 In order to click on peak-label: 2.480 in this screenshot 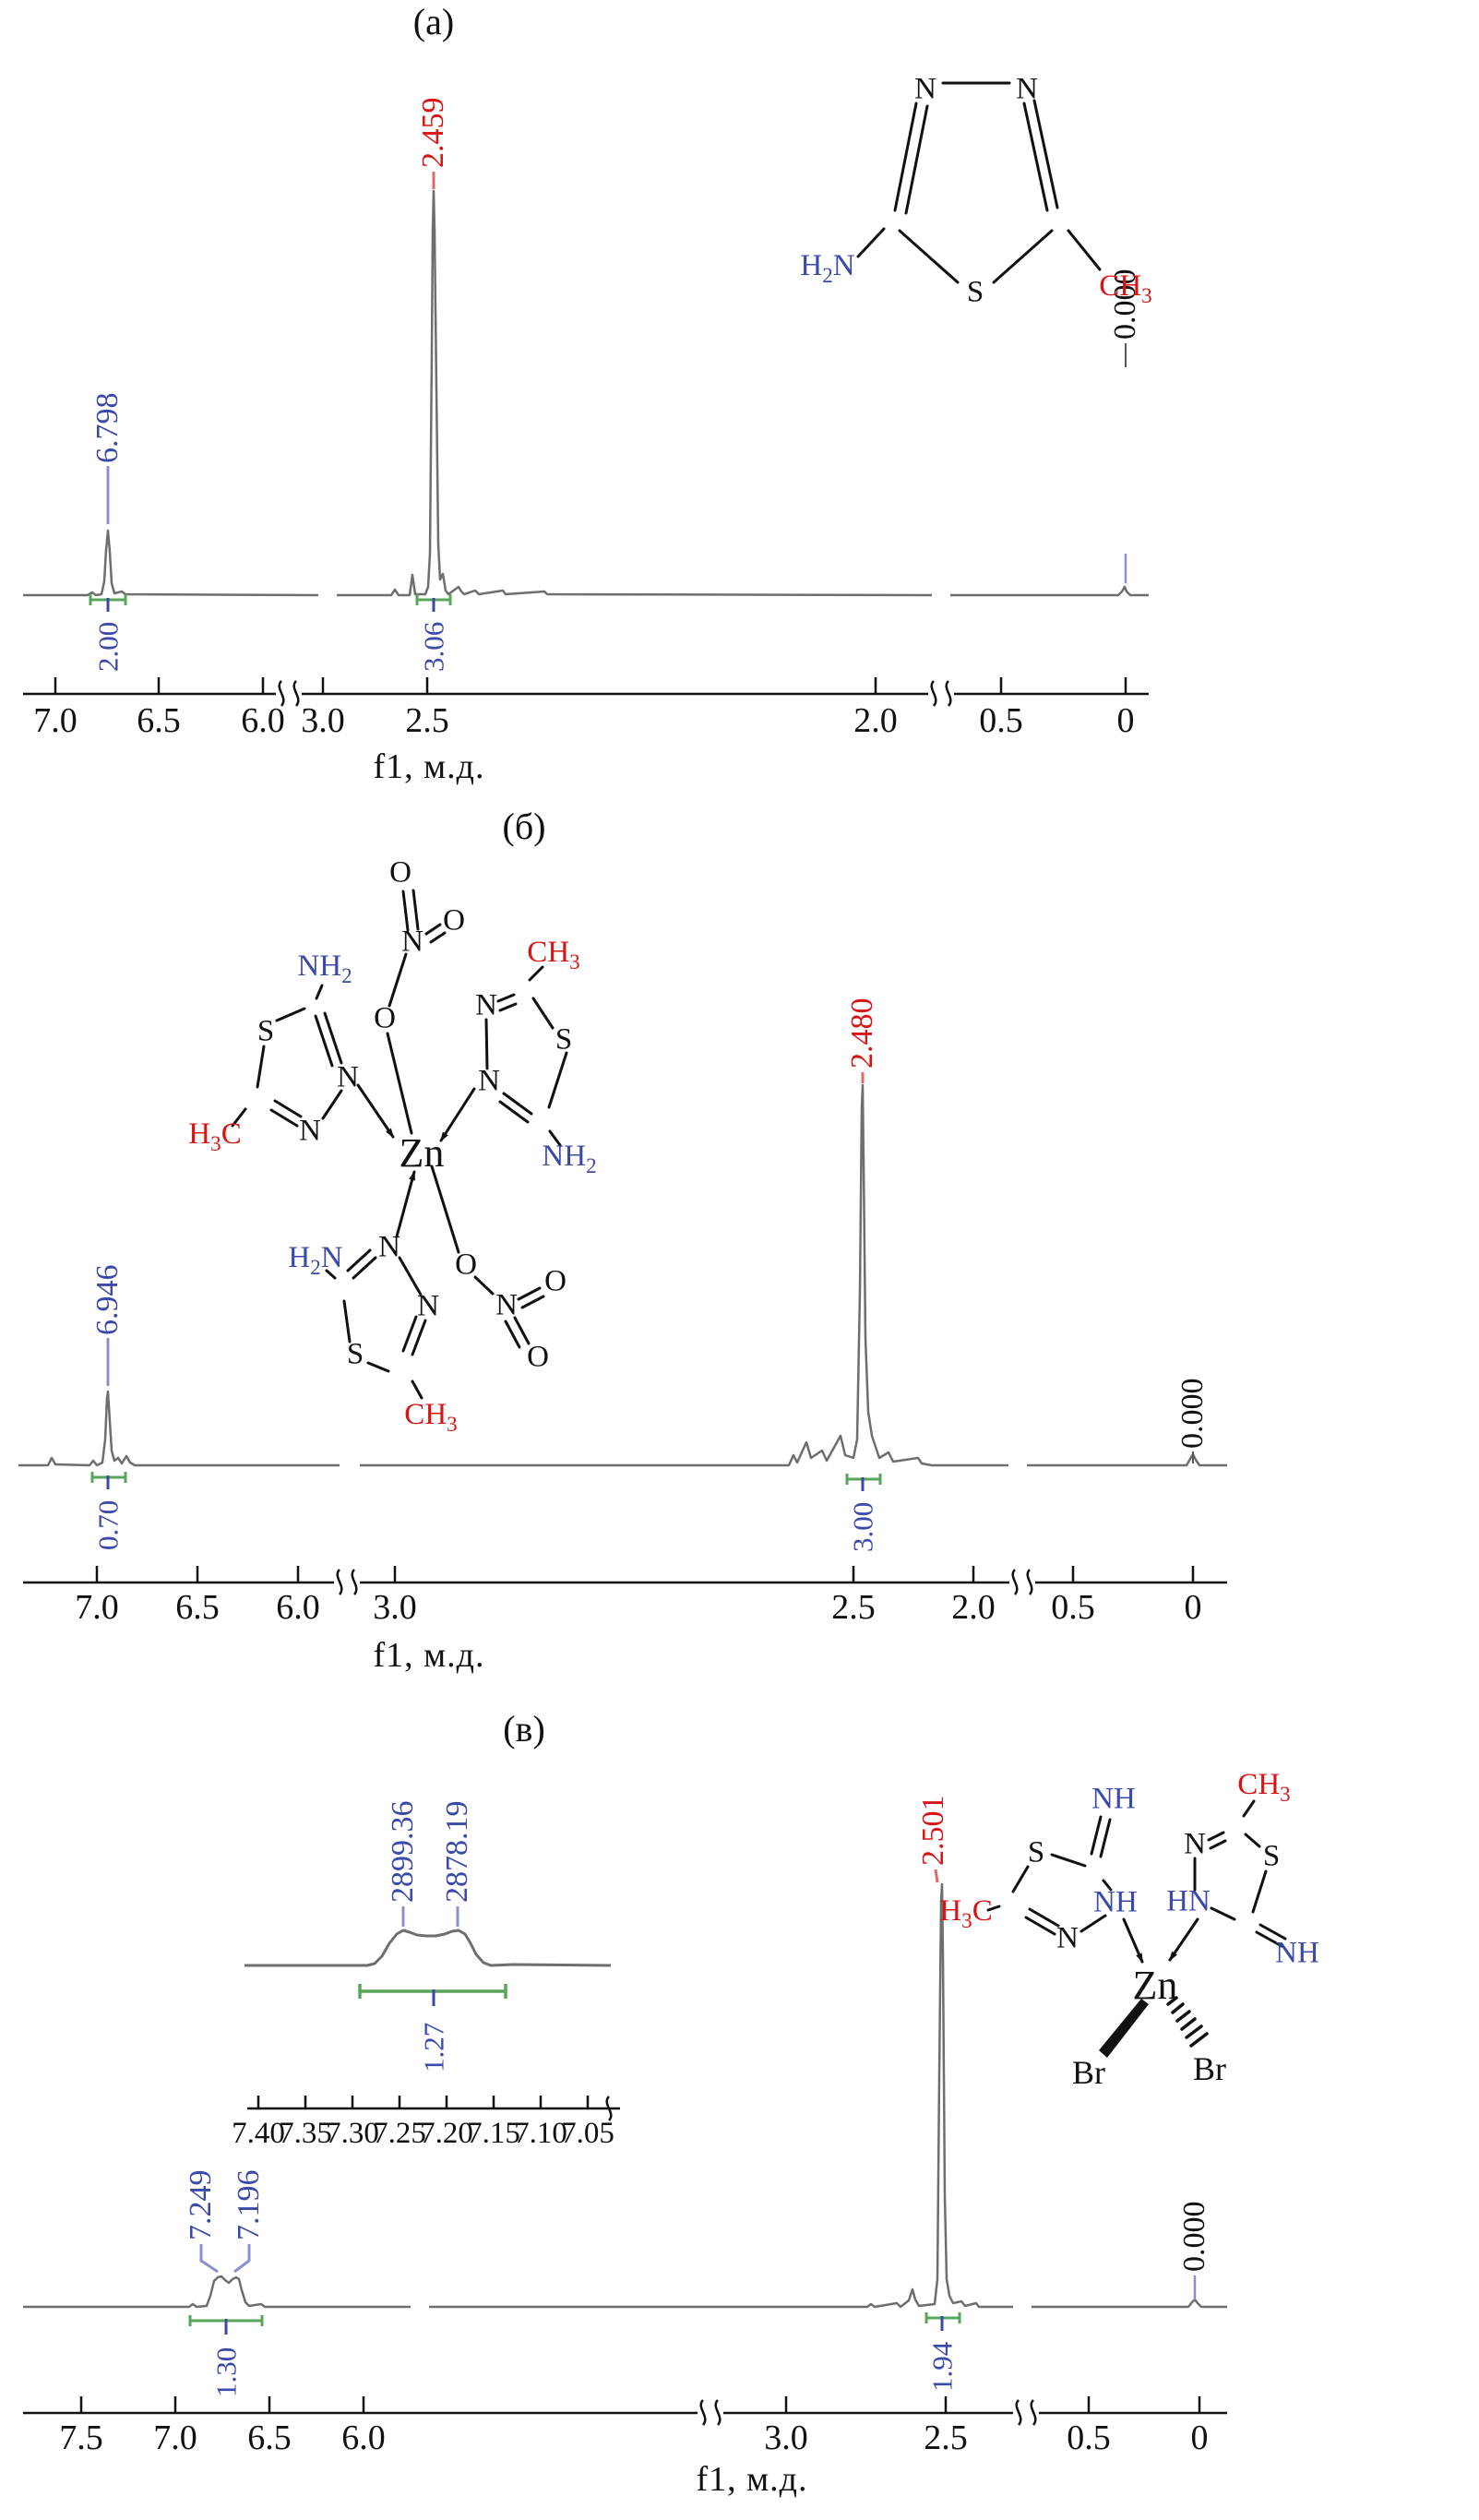, I will do `click(862, 1033)`.